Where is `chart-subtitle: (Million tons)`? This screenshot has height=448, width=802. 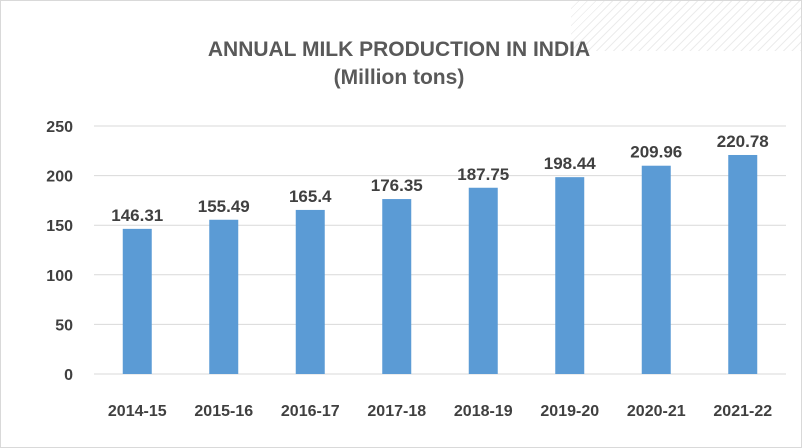
chart-subtitle: (Million tons) is located at coordinates (399, 77).